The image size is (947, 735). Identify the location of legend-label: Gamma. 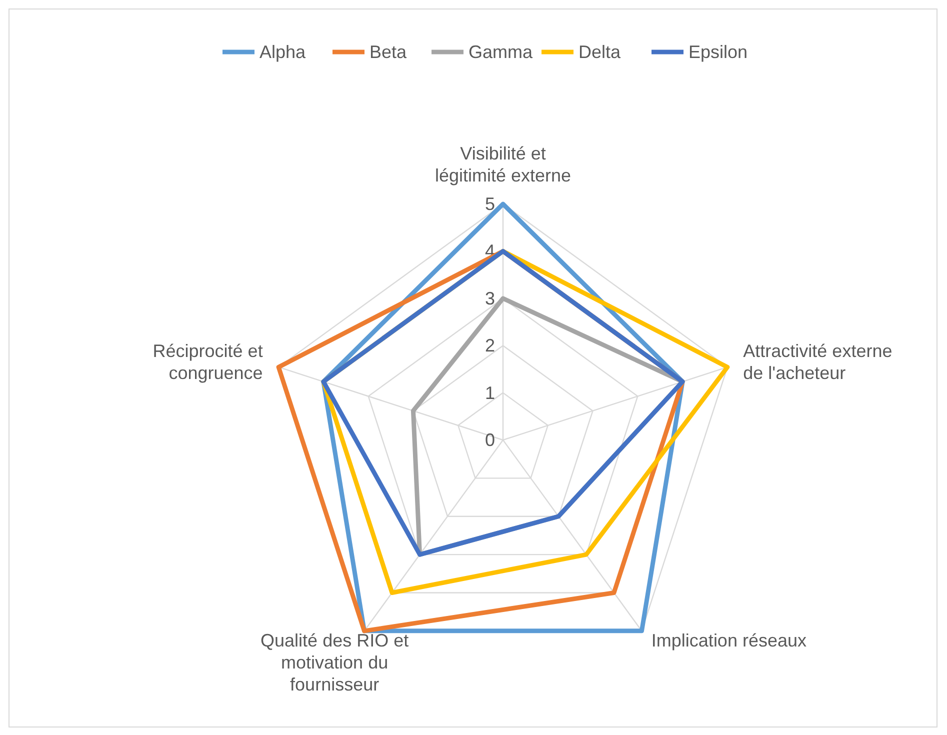
(501, 52).